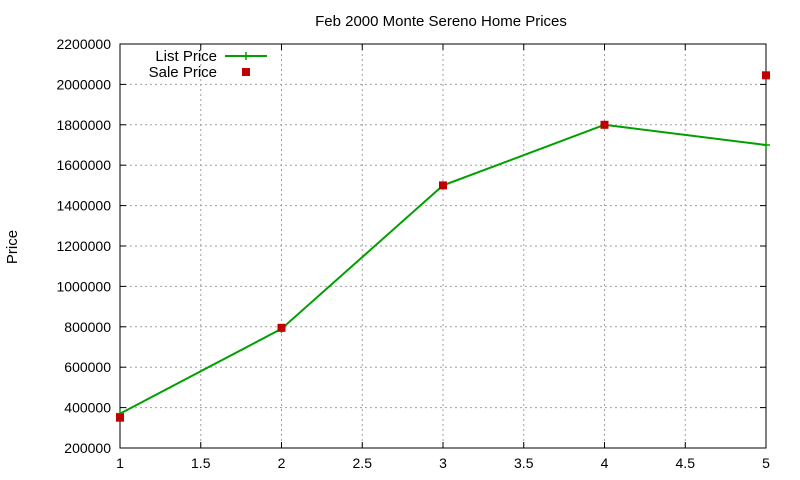 This screenshot has width=800, height=480. Describe the element at coordinates (87, 327) in the screenshot. I see `y-tick-label: 800000` at that location.